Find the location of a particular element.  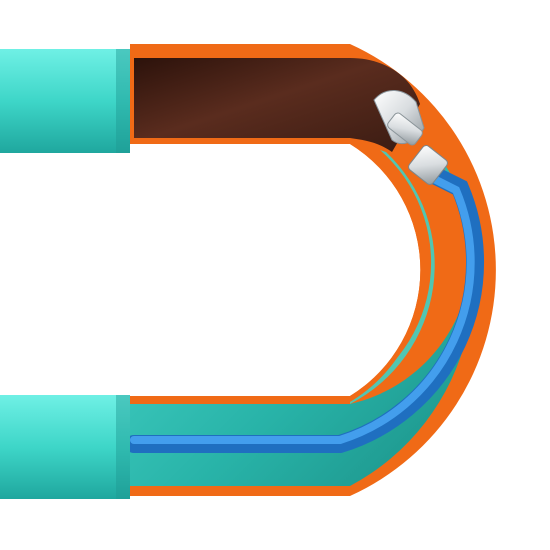

outer-pipe-lower is located at coordinates (65, 447).